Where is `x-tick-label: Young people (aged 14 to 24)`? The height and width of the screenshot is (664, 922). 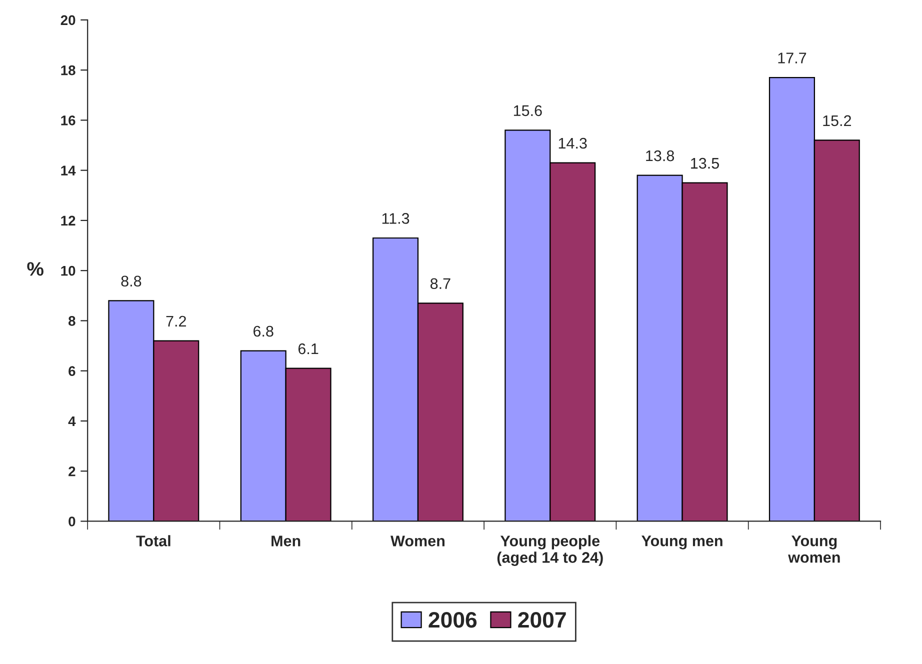
x-tick-label: Young people (aged 14 to 24) is located at coordinates (550, 550).